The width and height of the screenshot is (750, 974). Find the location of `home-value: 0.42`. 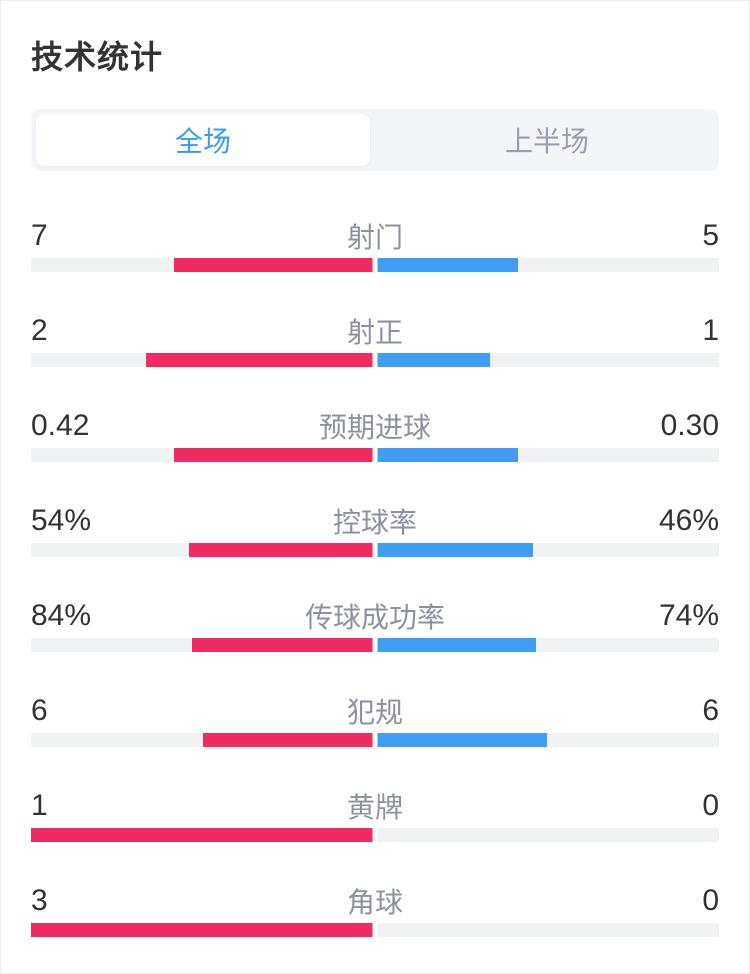

home-value: 0.42 is located at coordinates (60, 425).